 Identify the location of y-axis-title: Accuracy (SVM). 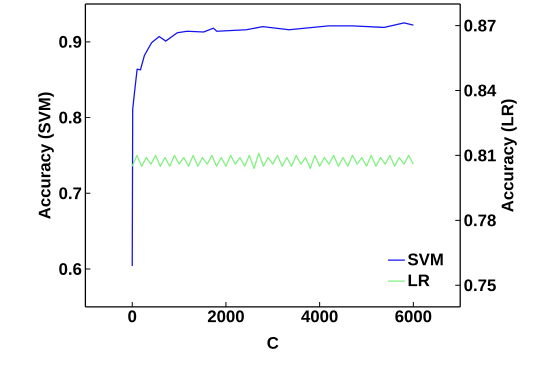
(46, 155).